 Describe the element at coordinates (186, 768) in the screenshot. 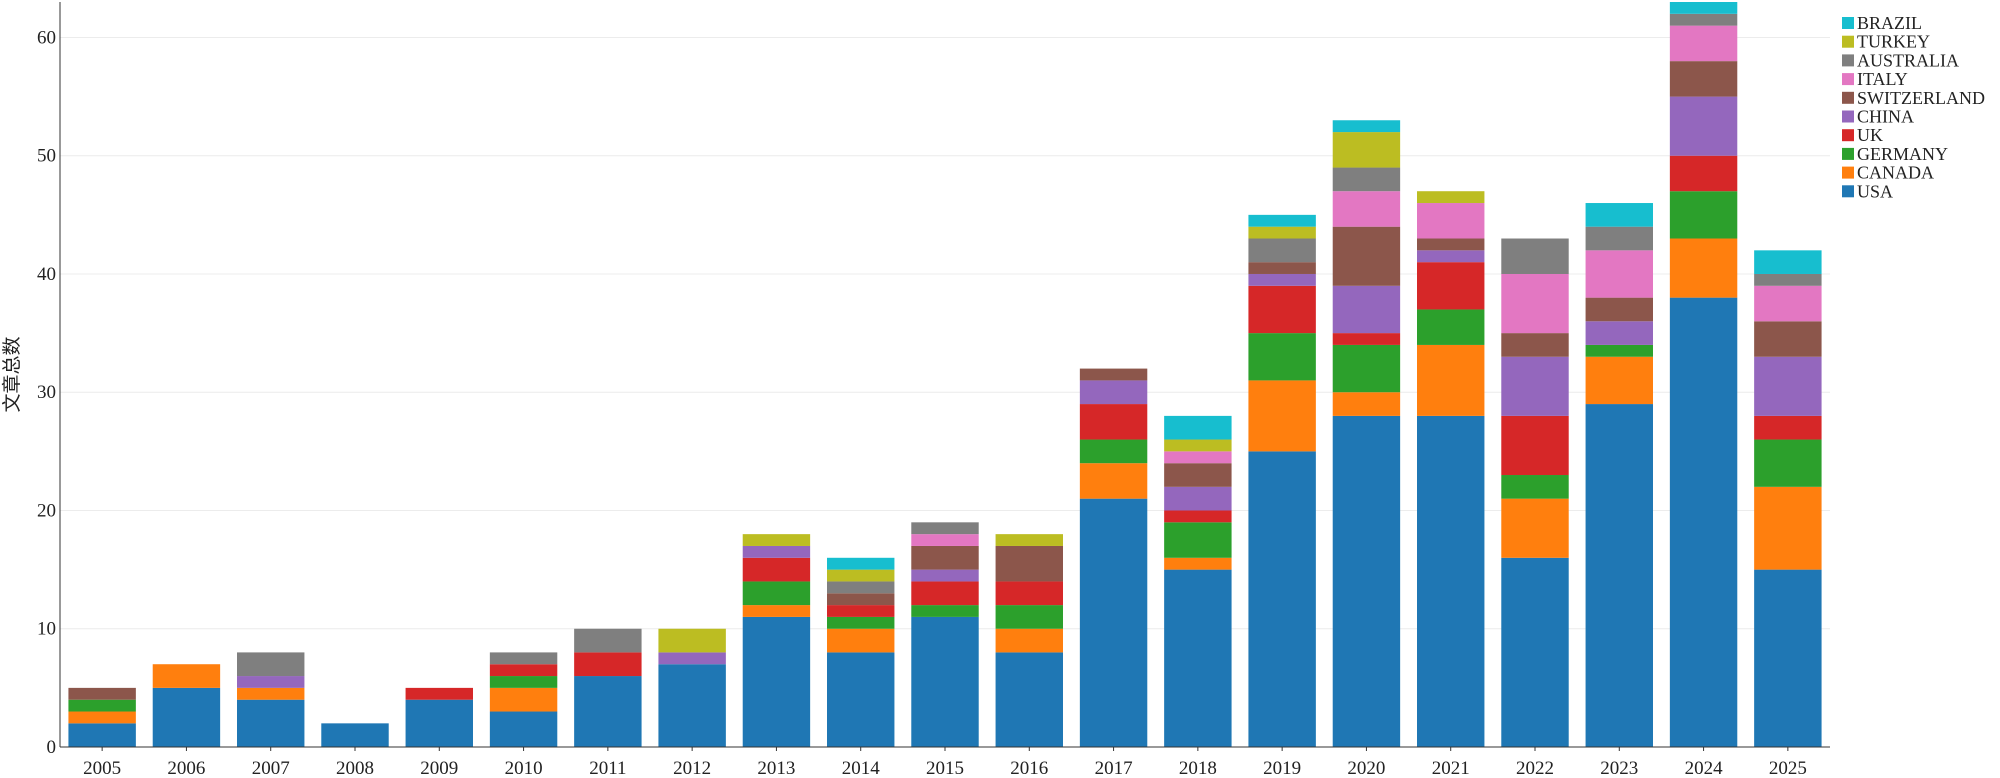

I see `x-tick-label-2006: 2006` at that location.